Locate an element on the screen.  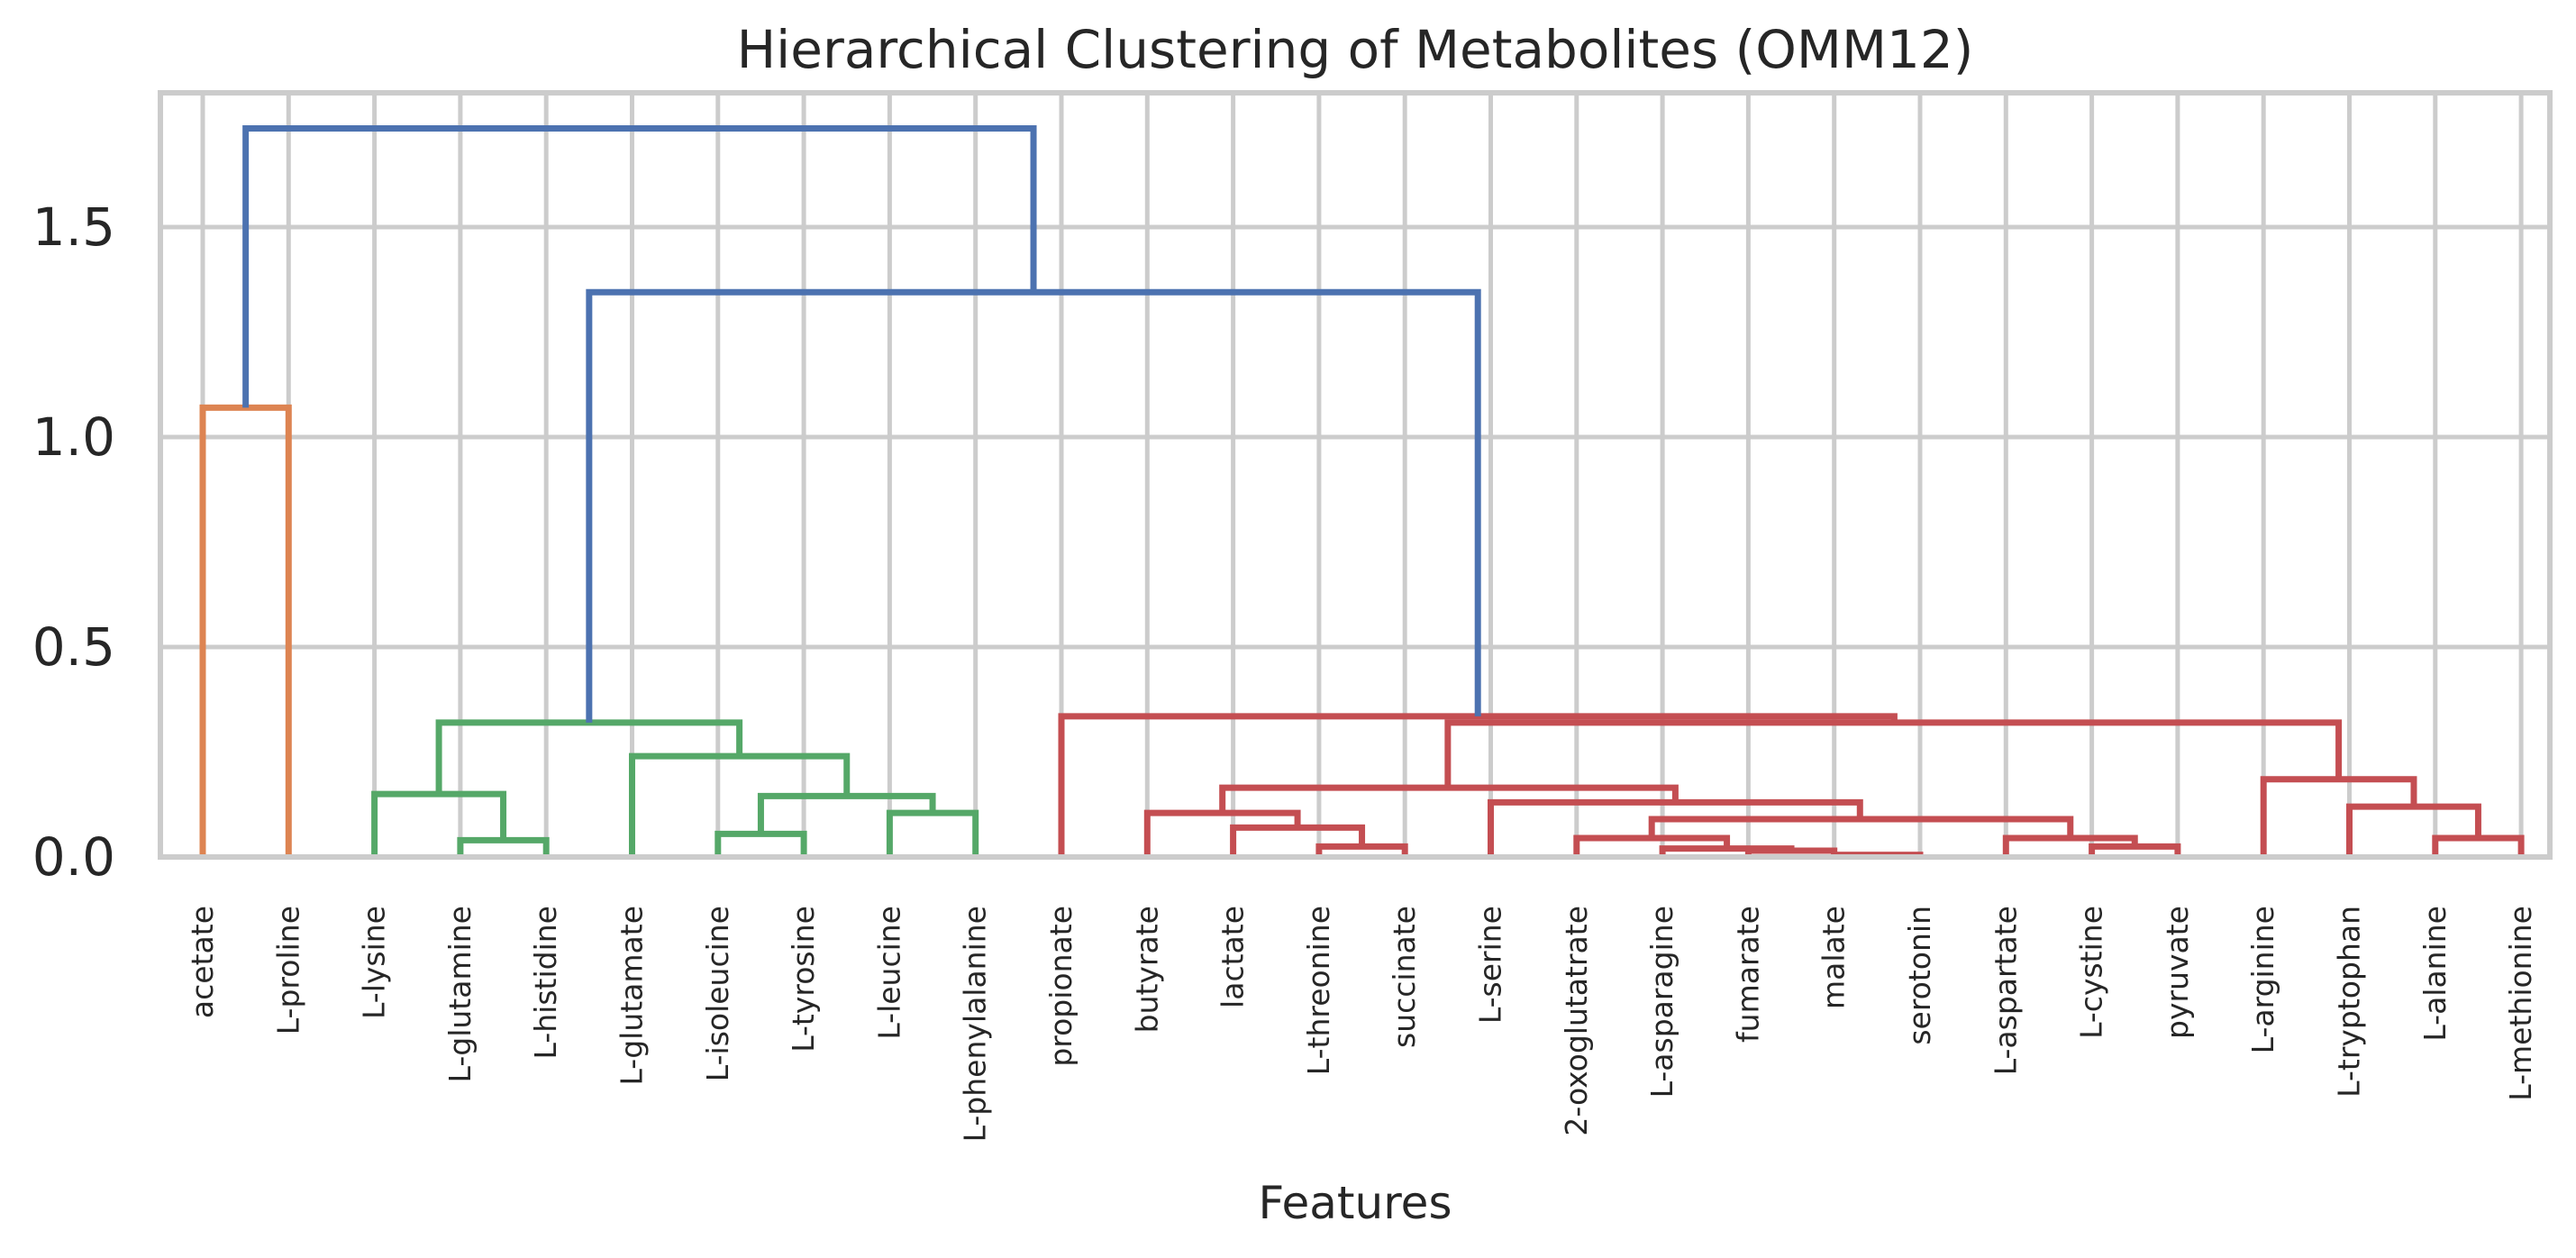
y-tick-label: 0.5 is located at coordinates (73, 647).